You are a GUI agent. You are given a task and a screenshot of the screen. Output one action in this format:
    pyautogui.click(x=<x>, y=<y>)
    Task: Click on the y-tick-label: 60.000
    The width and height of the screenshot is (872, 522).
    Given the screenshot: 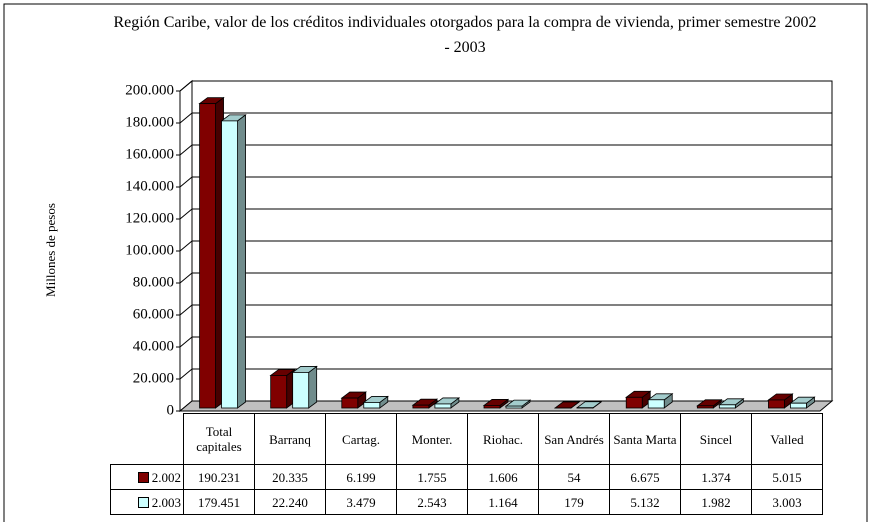 What is the action you would take?
    pyautogui.click(x=153, y=314)
    